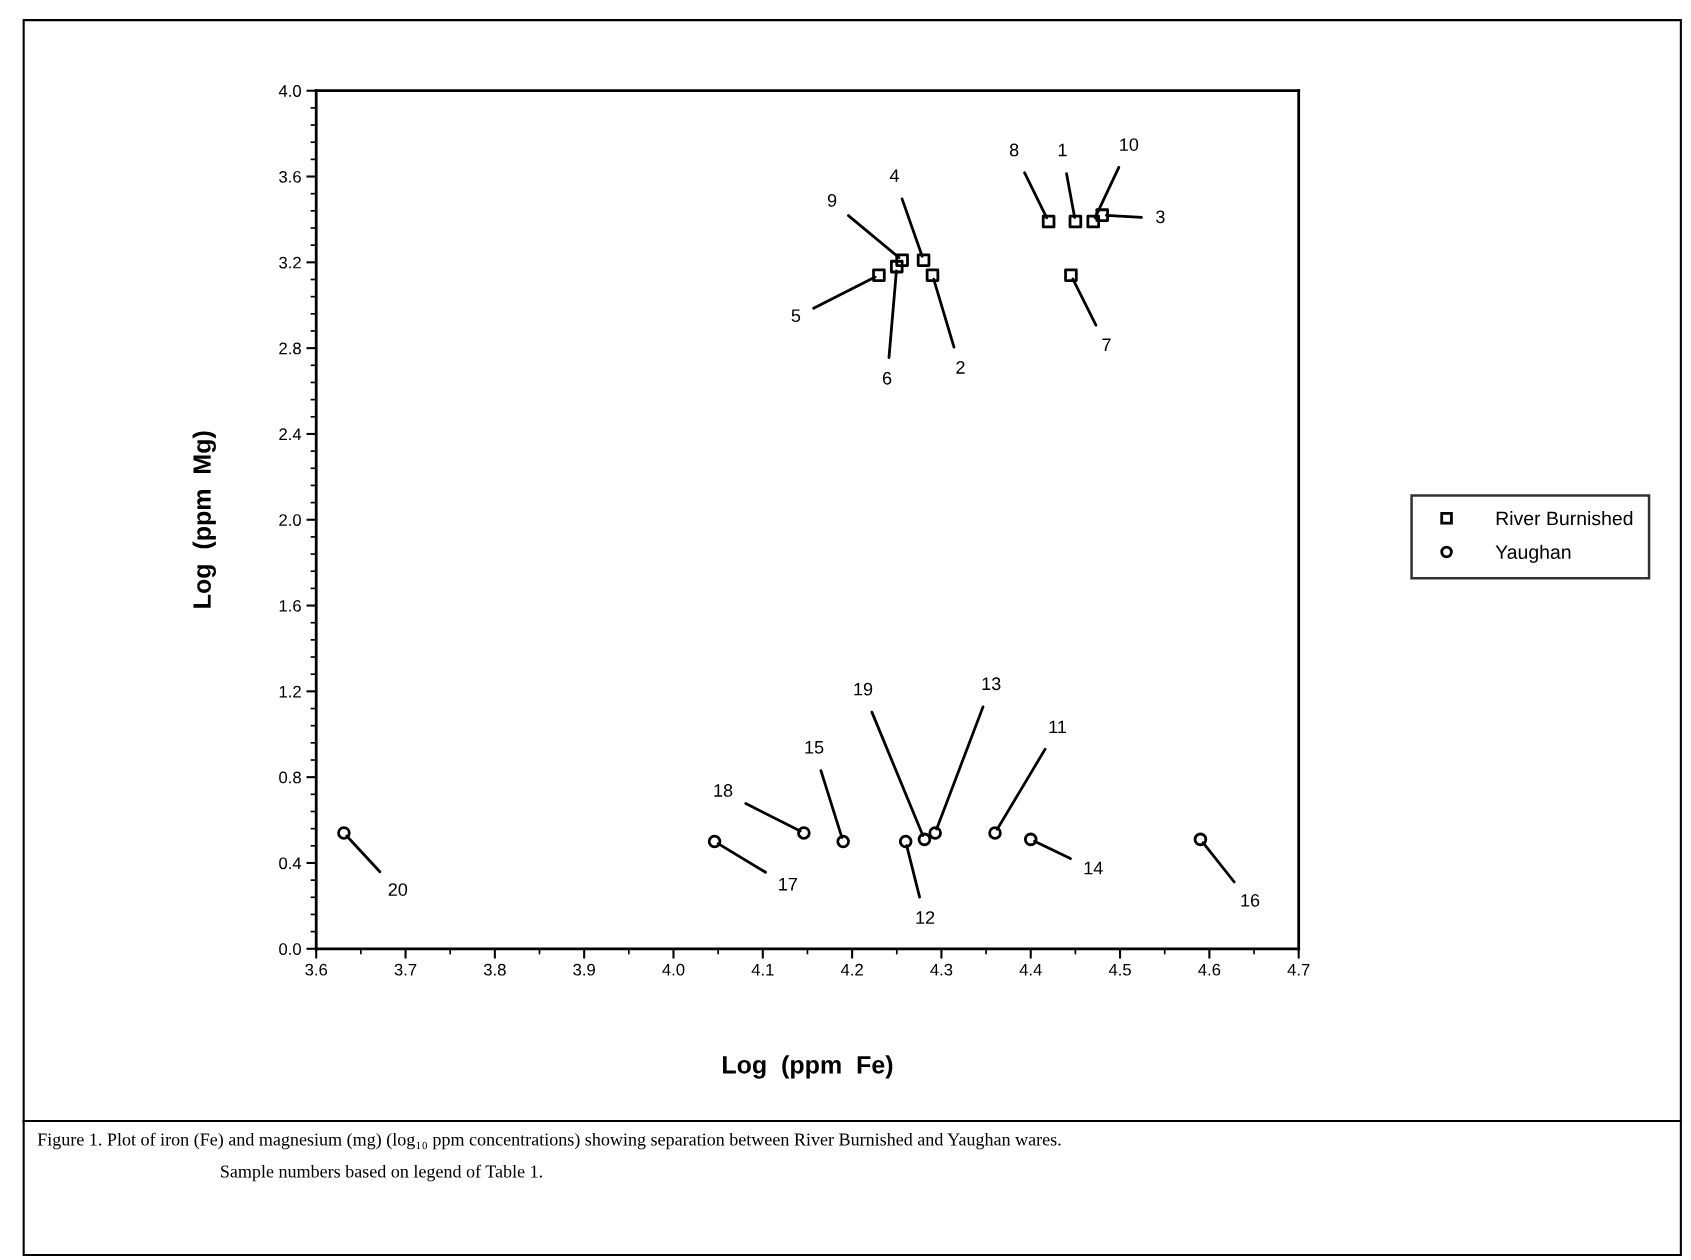  What do you see at coordinates (290, 262) in the screenshot?
I see `y-tick-label: 3.2` at bounding box center [290, 262].